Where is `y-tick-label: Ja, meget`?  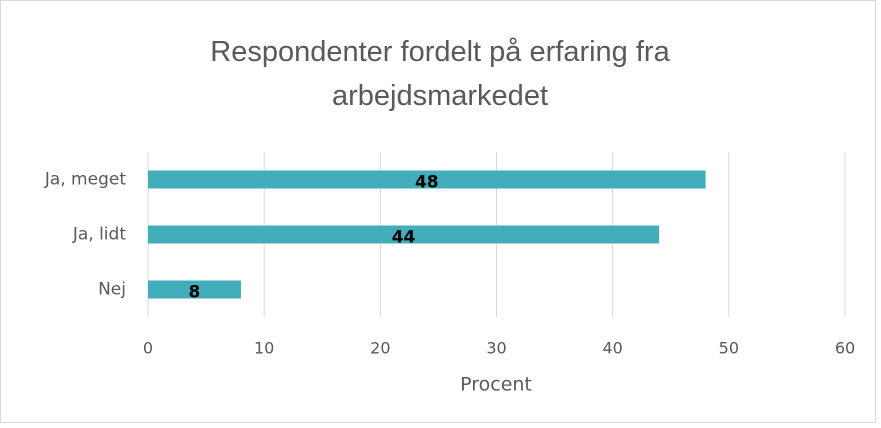
y-tick-label: Ja, meget is located at coordinates (85, 180).